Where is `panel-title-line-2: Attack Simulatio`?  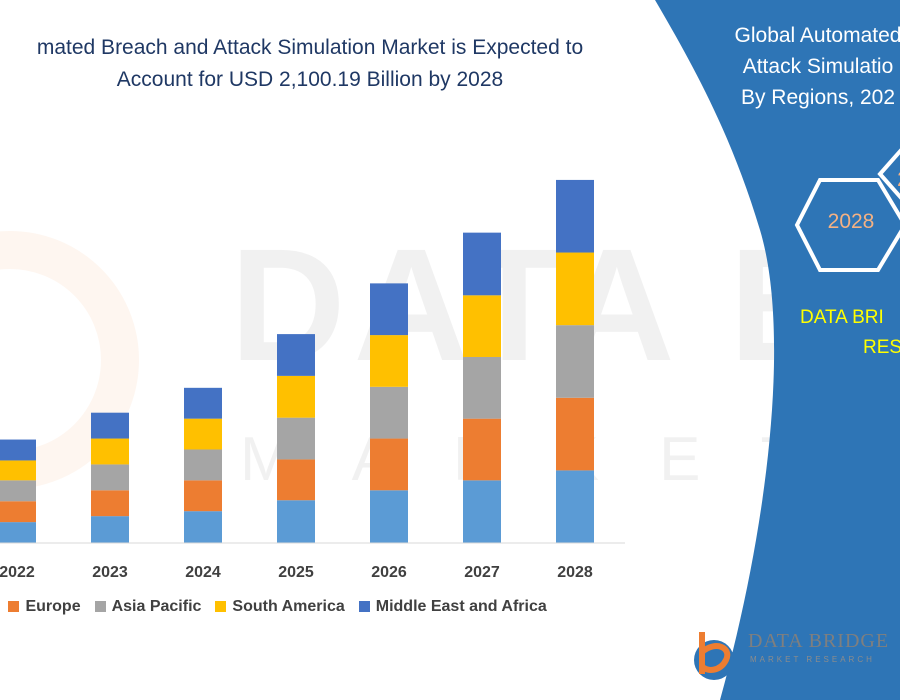
panel-title-line-2: Attack Simulatio is located at coordinates (818, 66).